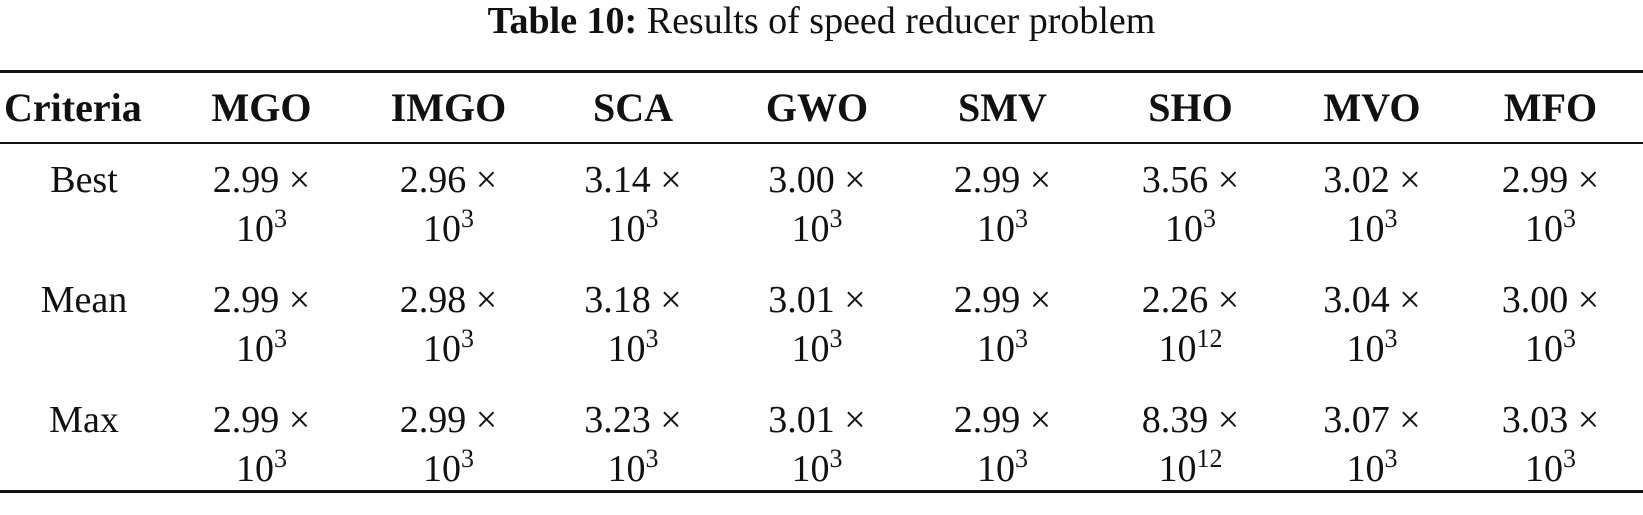 The height and width of the screenshot is (515, 1643). Describe the element at coordinates (633, 323) in the screenshot. I see `table-cell: 3.18 × 103` at that location.